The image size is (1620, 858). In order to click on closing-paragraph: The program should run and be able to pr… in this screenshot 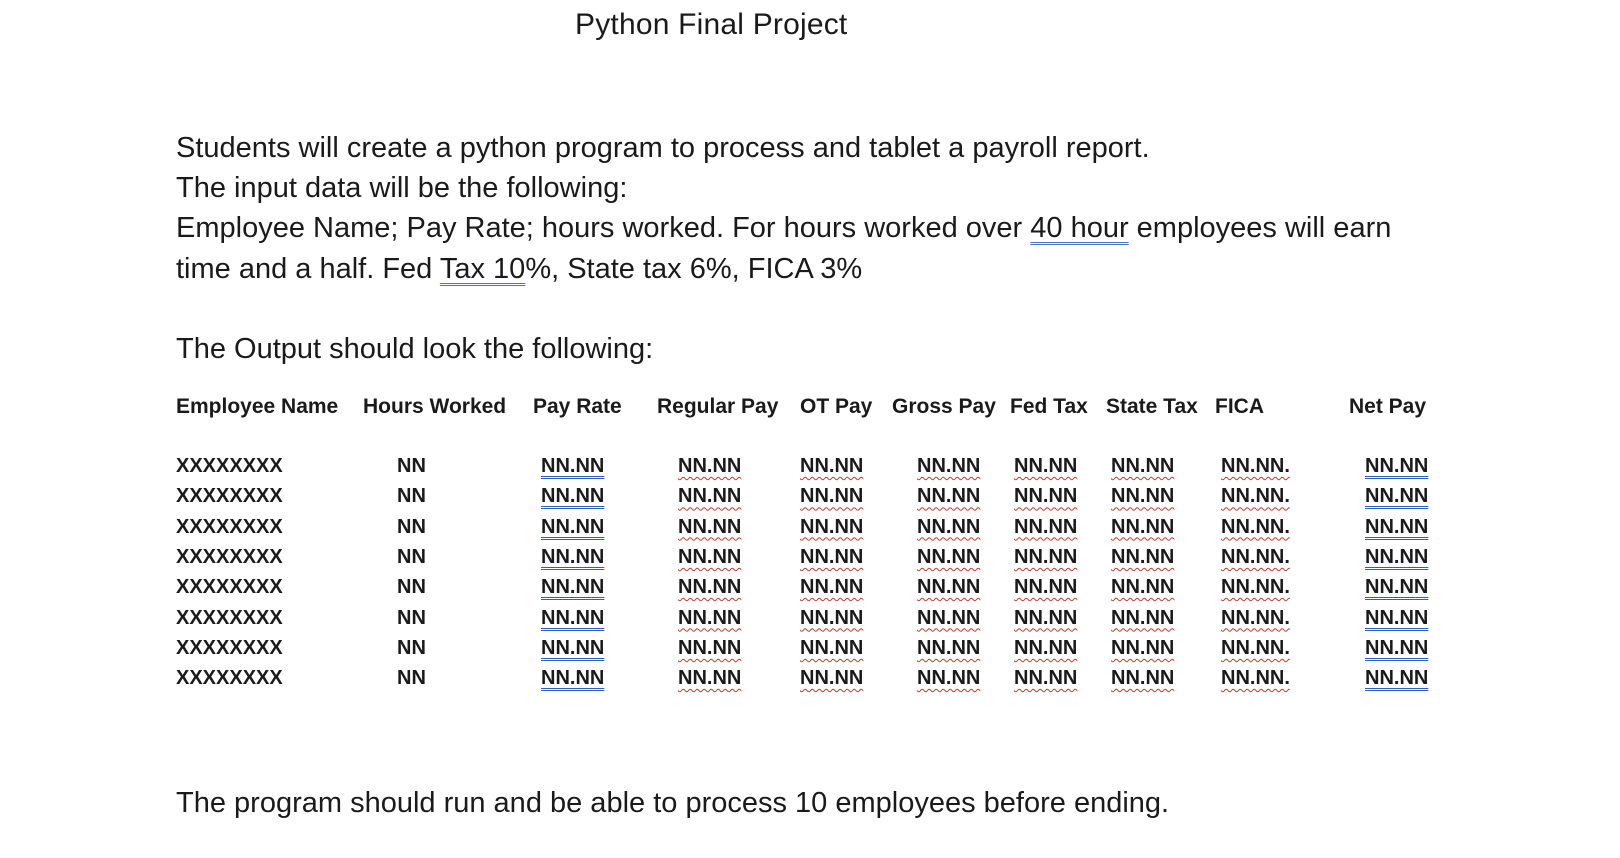, I will do `click(673, 803)`.